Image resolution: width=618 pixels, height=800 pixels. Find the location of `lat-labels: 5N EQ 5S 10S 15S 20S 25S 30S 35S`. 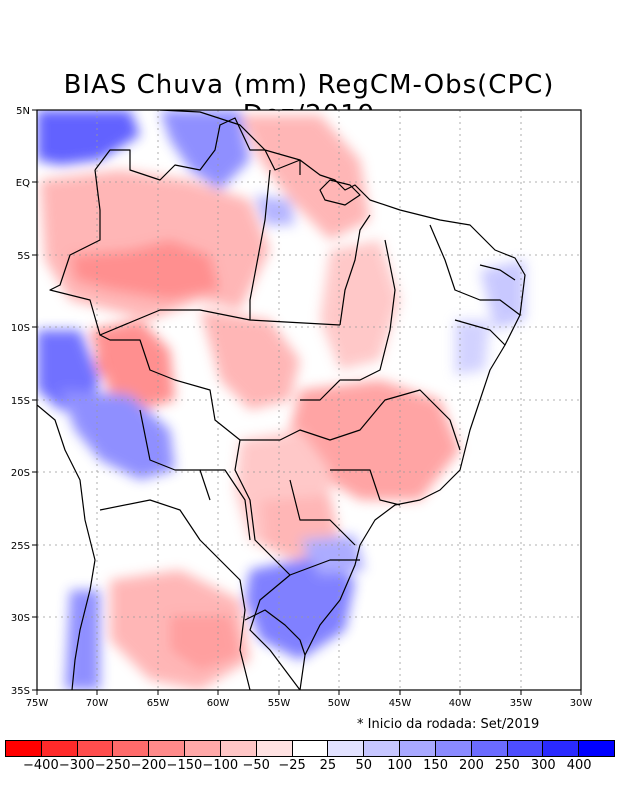

lat-labels: 5N EQ 5S 10S 15S 20S 25S 30S 35S is located at coordinates (20, 401).